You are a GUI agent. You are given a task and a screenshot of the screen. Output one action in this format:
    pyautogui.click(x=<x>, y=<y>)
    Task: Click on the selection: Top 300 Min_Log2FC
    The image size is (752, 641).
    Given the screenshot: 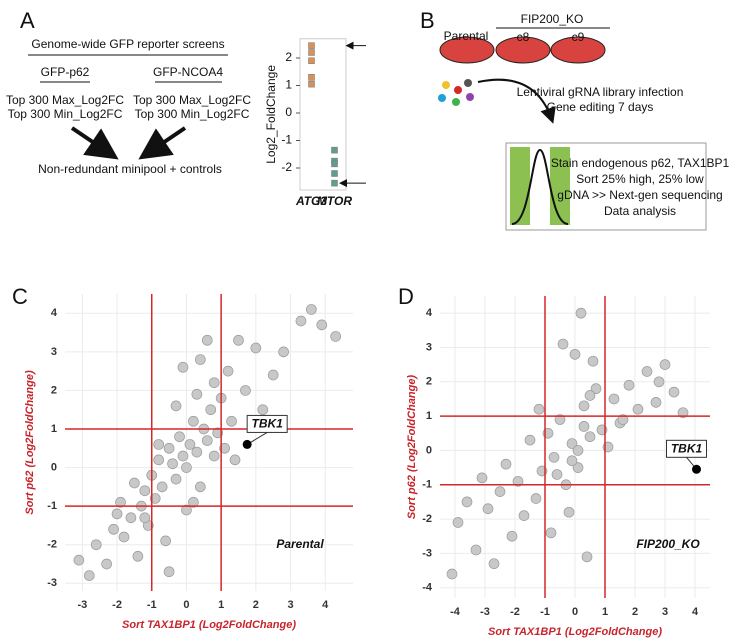 What is the action you would take?
    pyautogui.click(x=65, y=114)
    